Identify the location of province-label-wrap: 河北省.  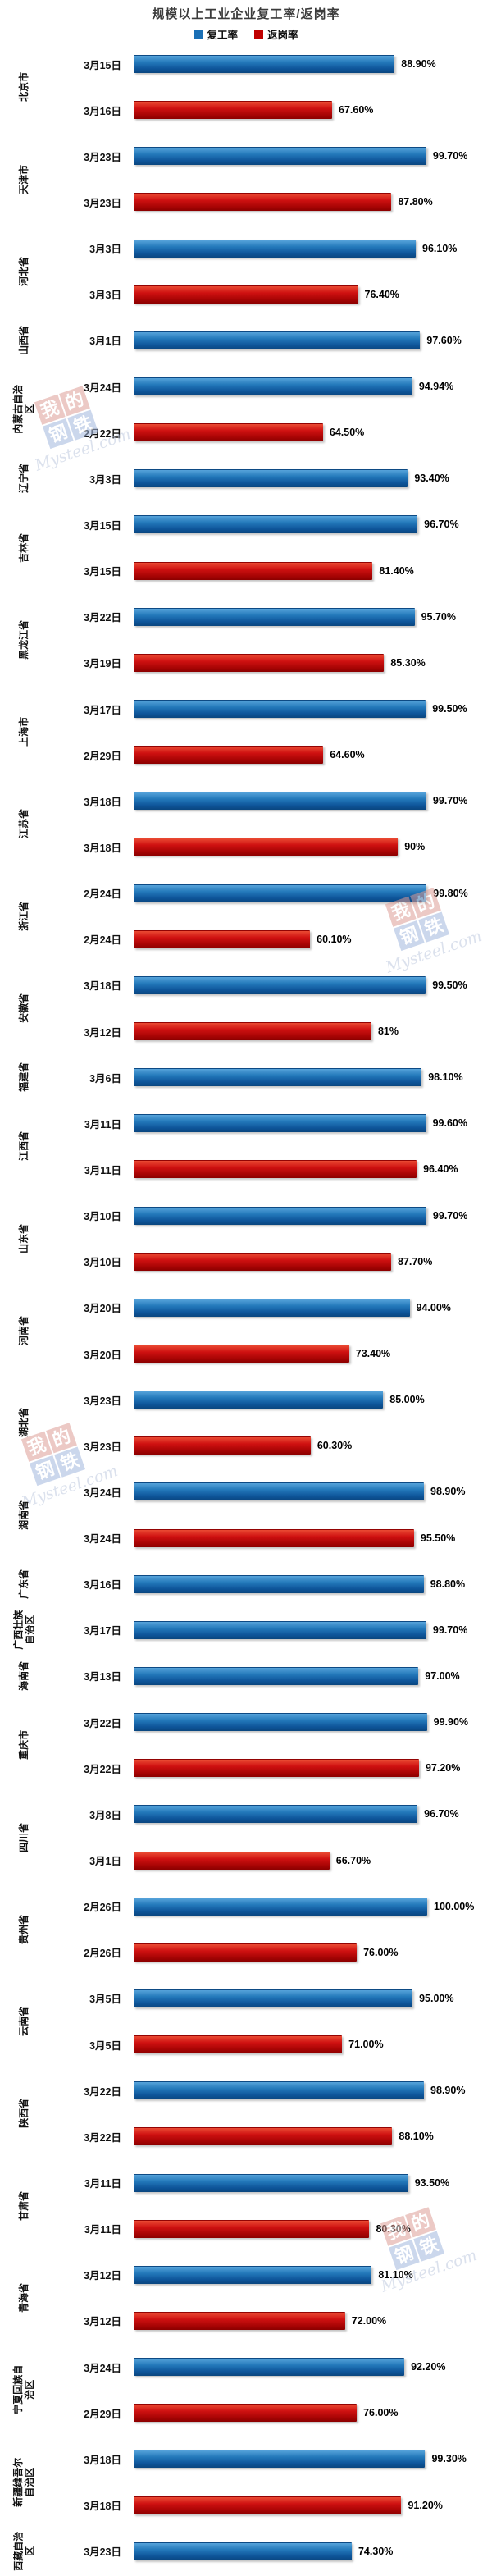
(24, 271).